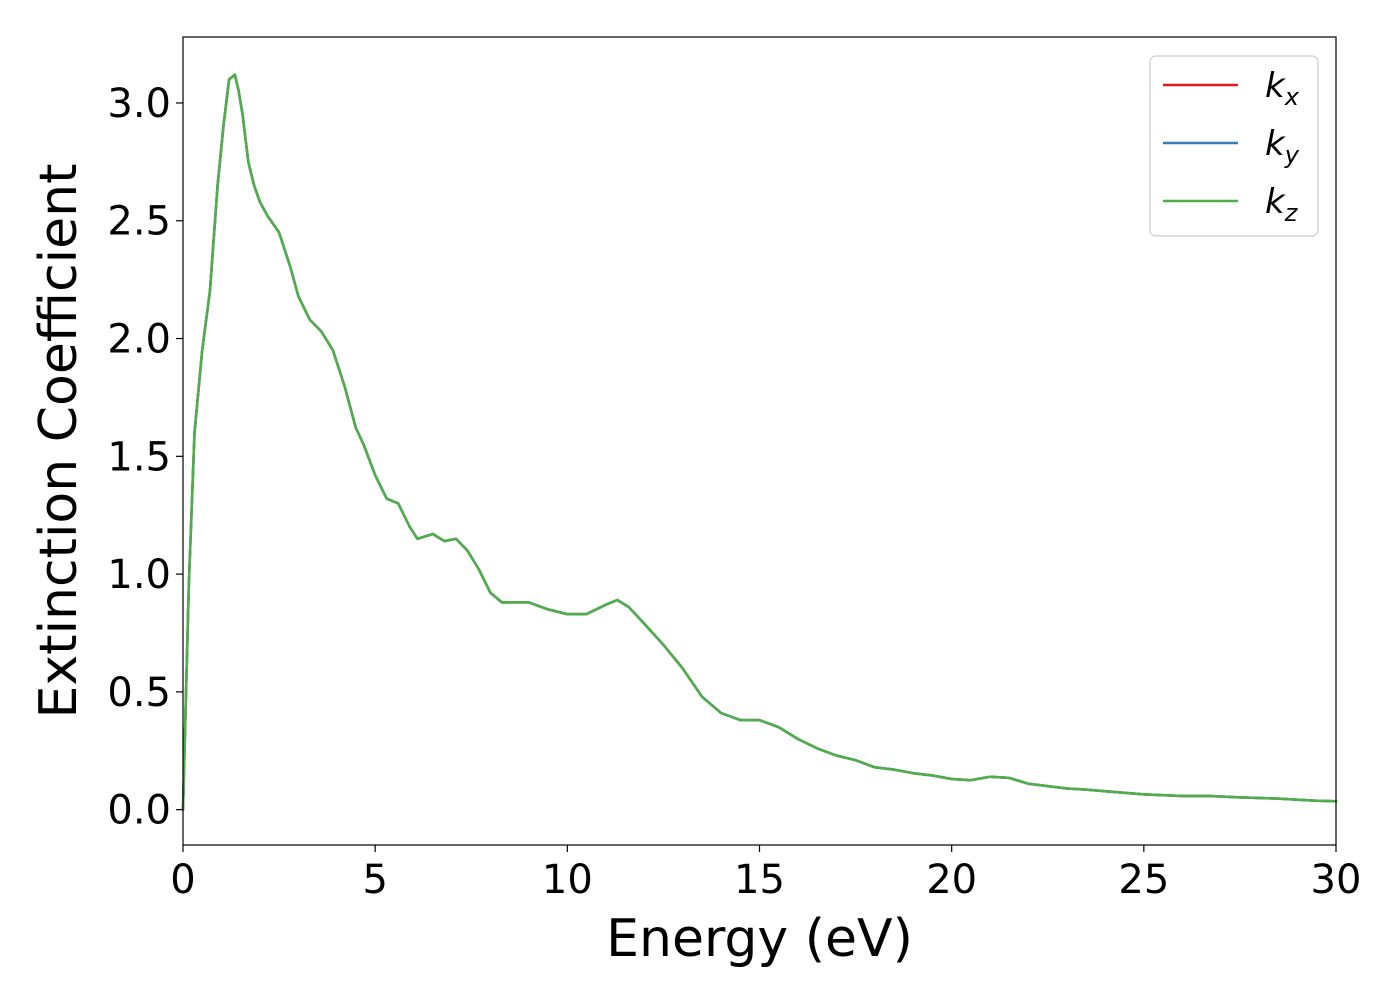  What do you see at coordinates (567, 880) in the screenshot?
I see `x-tick-label: 10` at bounding box center [567, 880].